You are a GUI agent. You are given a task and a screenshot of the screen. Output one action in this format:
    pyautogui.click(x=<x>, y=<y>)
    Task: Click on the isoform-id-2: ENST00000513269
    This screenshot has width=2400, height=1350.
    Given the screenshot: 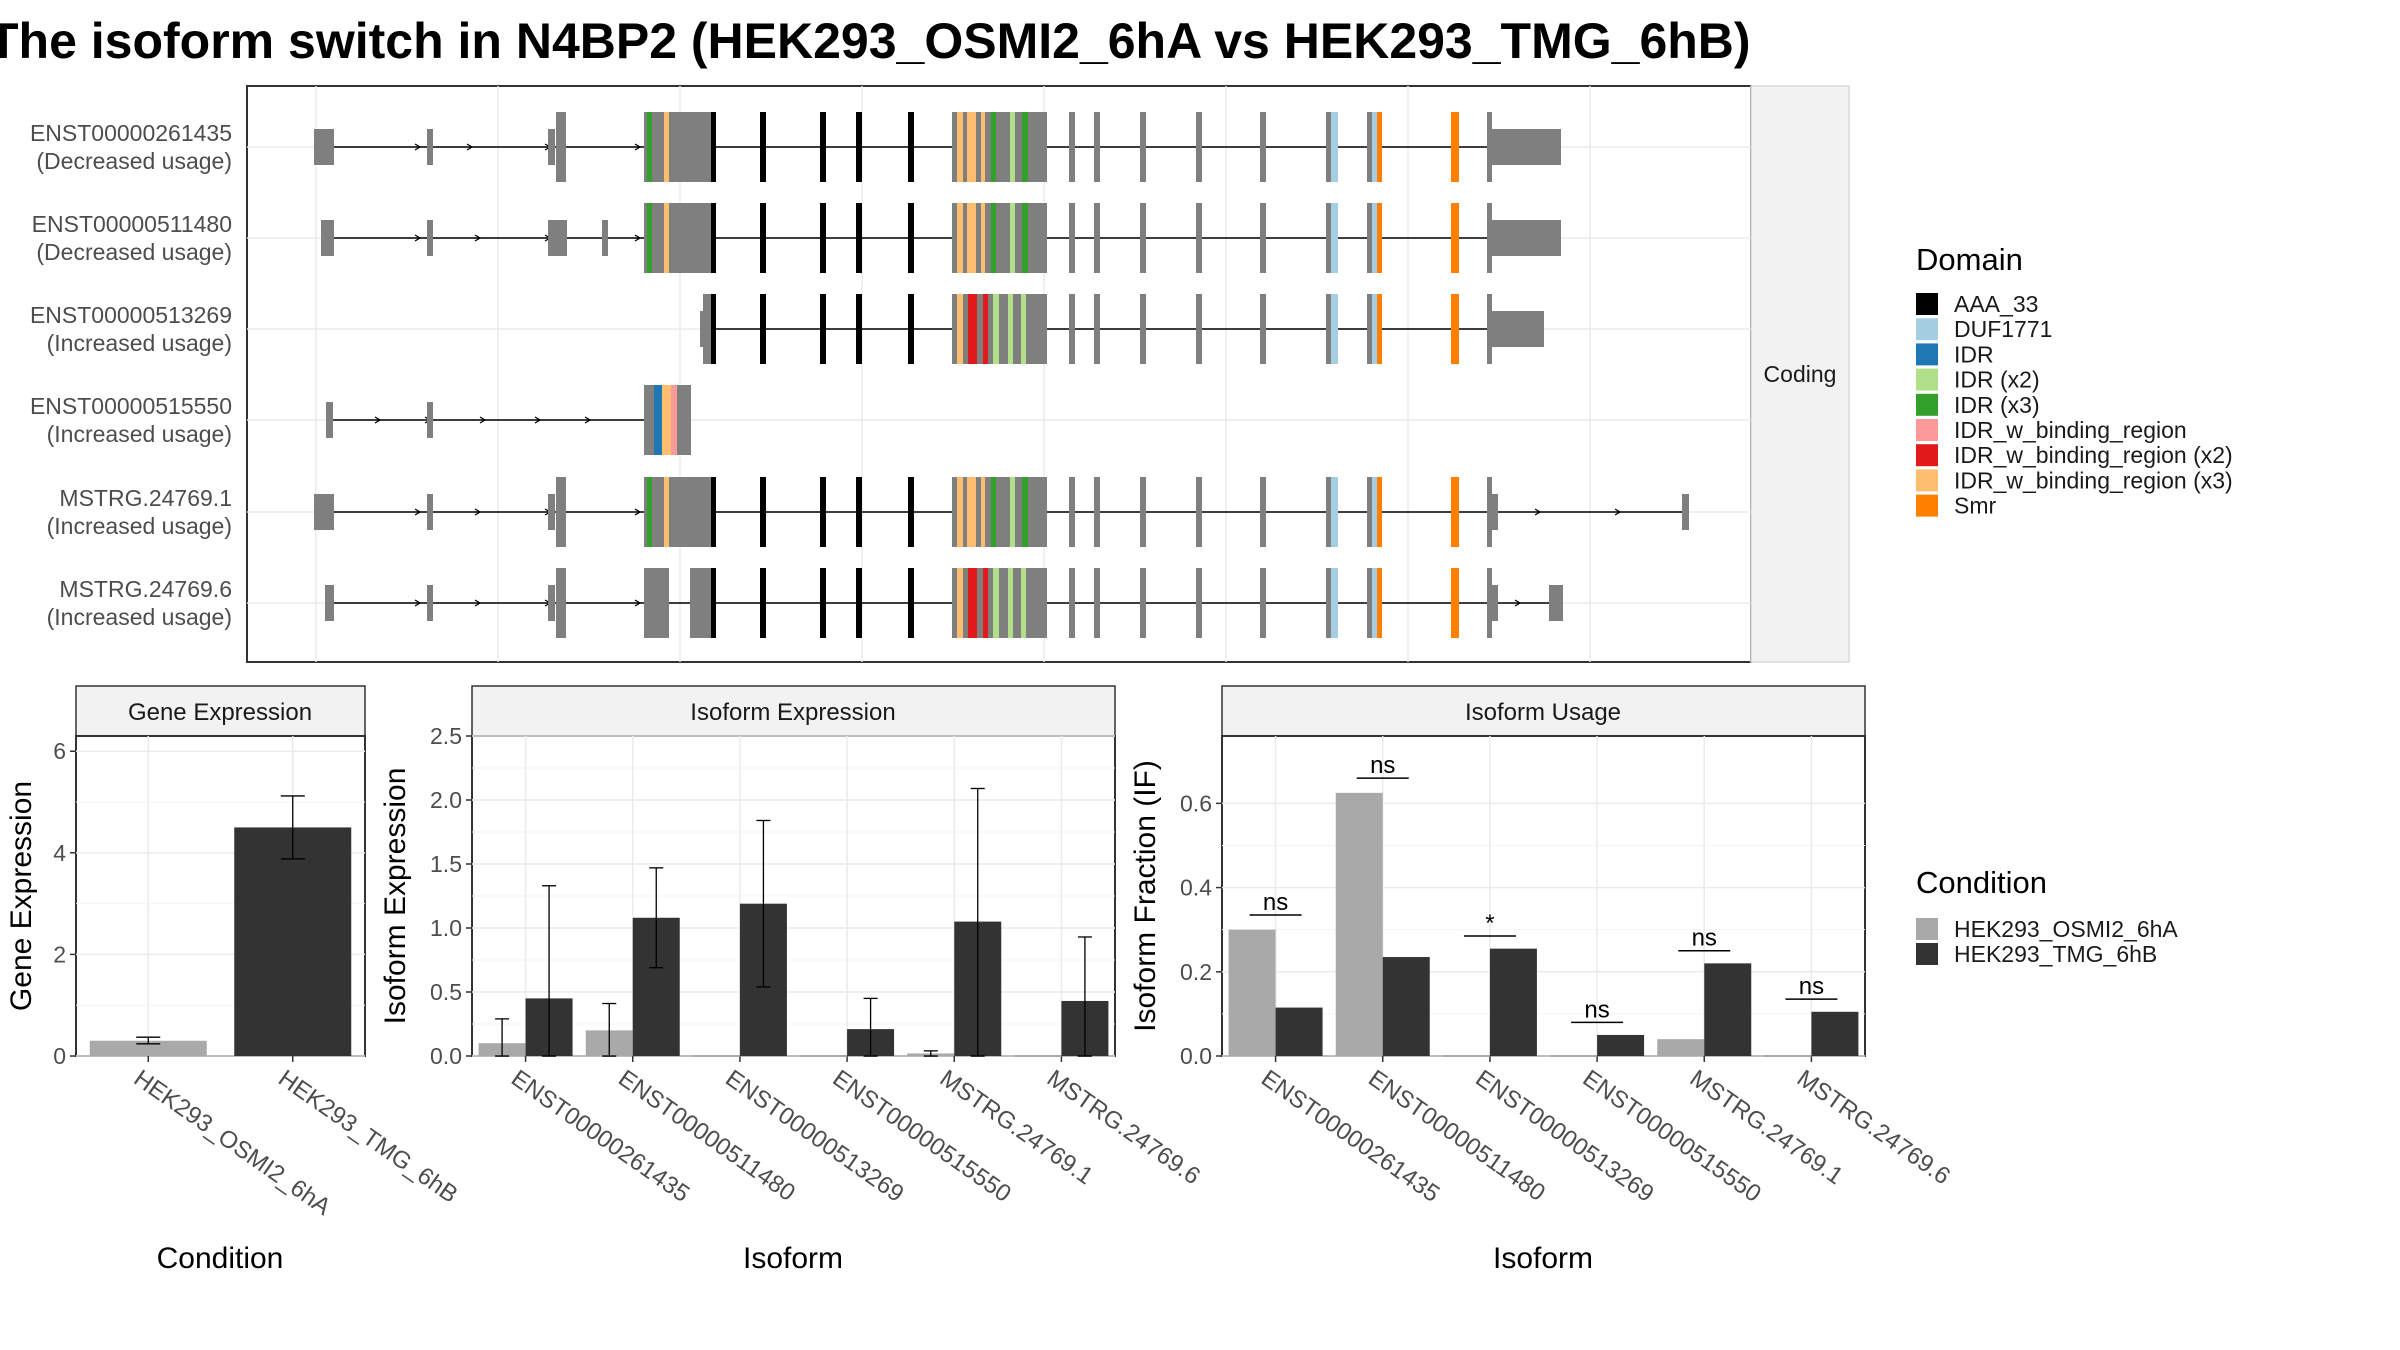 What is the action you would take?
    pyautogui.click(x=131, y=315)
    